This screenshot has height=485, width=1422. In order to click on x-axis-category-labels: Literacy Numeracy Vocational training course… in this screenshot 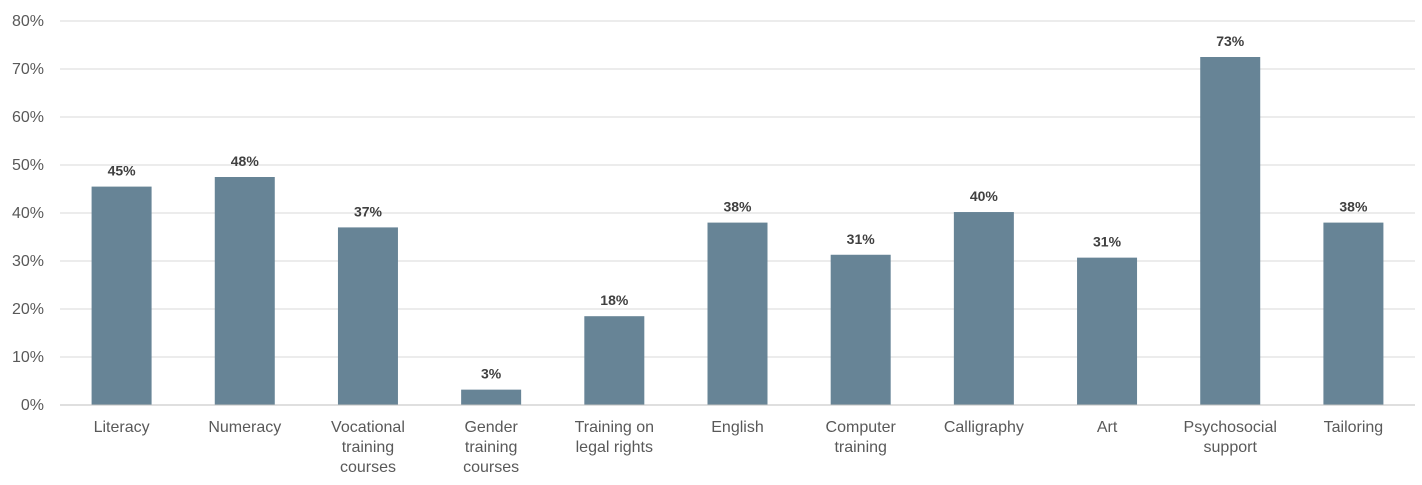, I will do `click(739, 447)`.